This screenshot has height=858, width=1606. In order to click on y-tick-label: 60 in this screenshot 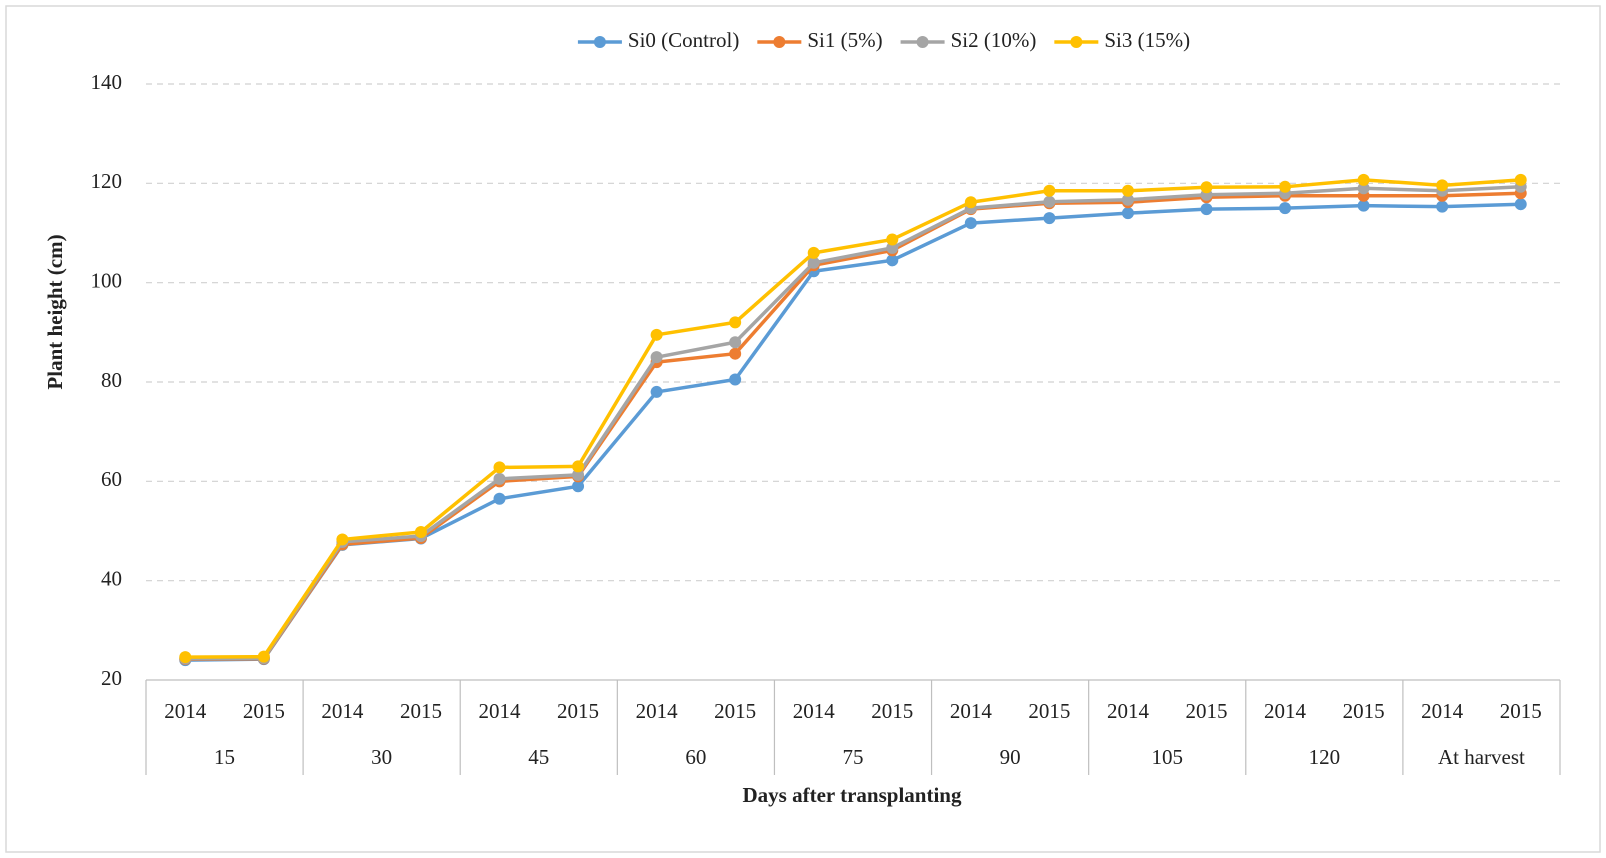, I will do `click(111, 479)`.